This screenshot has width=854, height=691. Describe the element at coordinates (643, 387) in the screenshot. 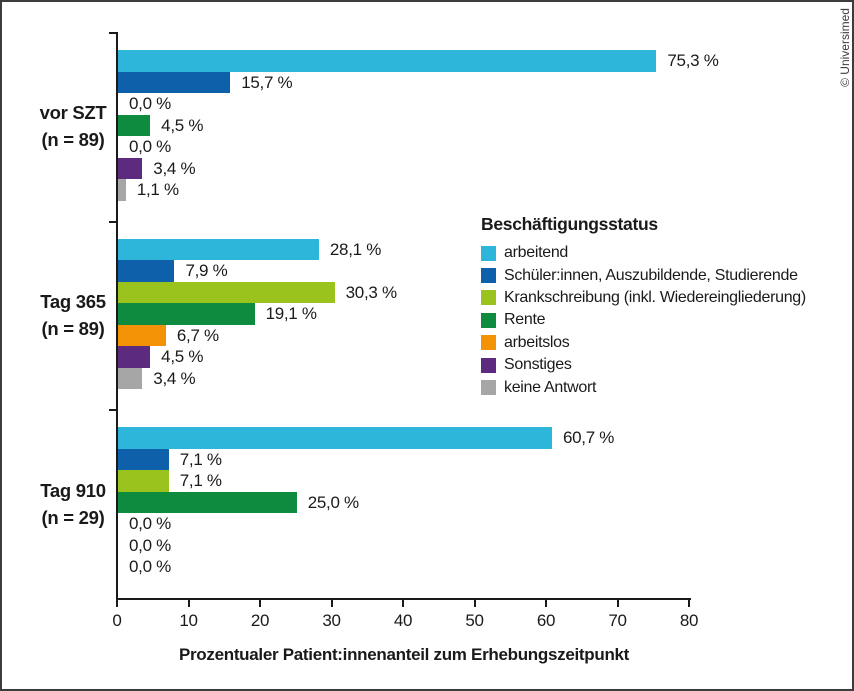

I see `legend-item: keine Antwort` at that location.